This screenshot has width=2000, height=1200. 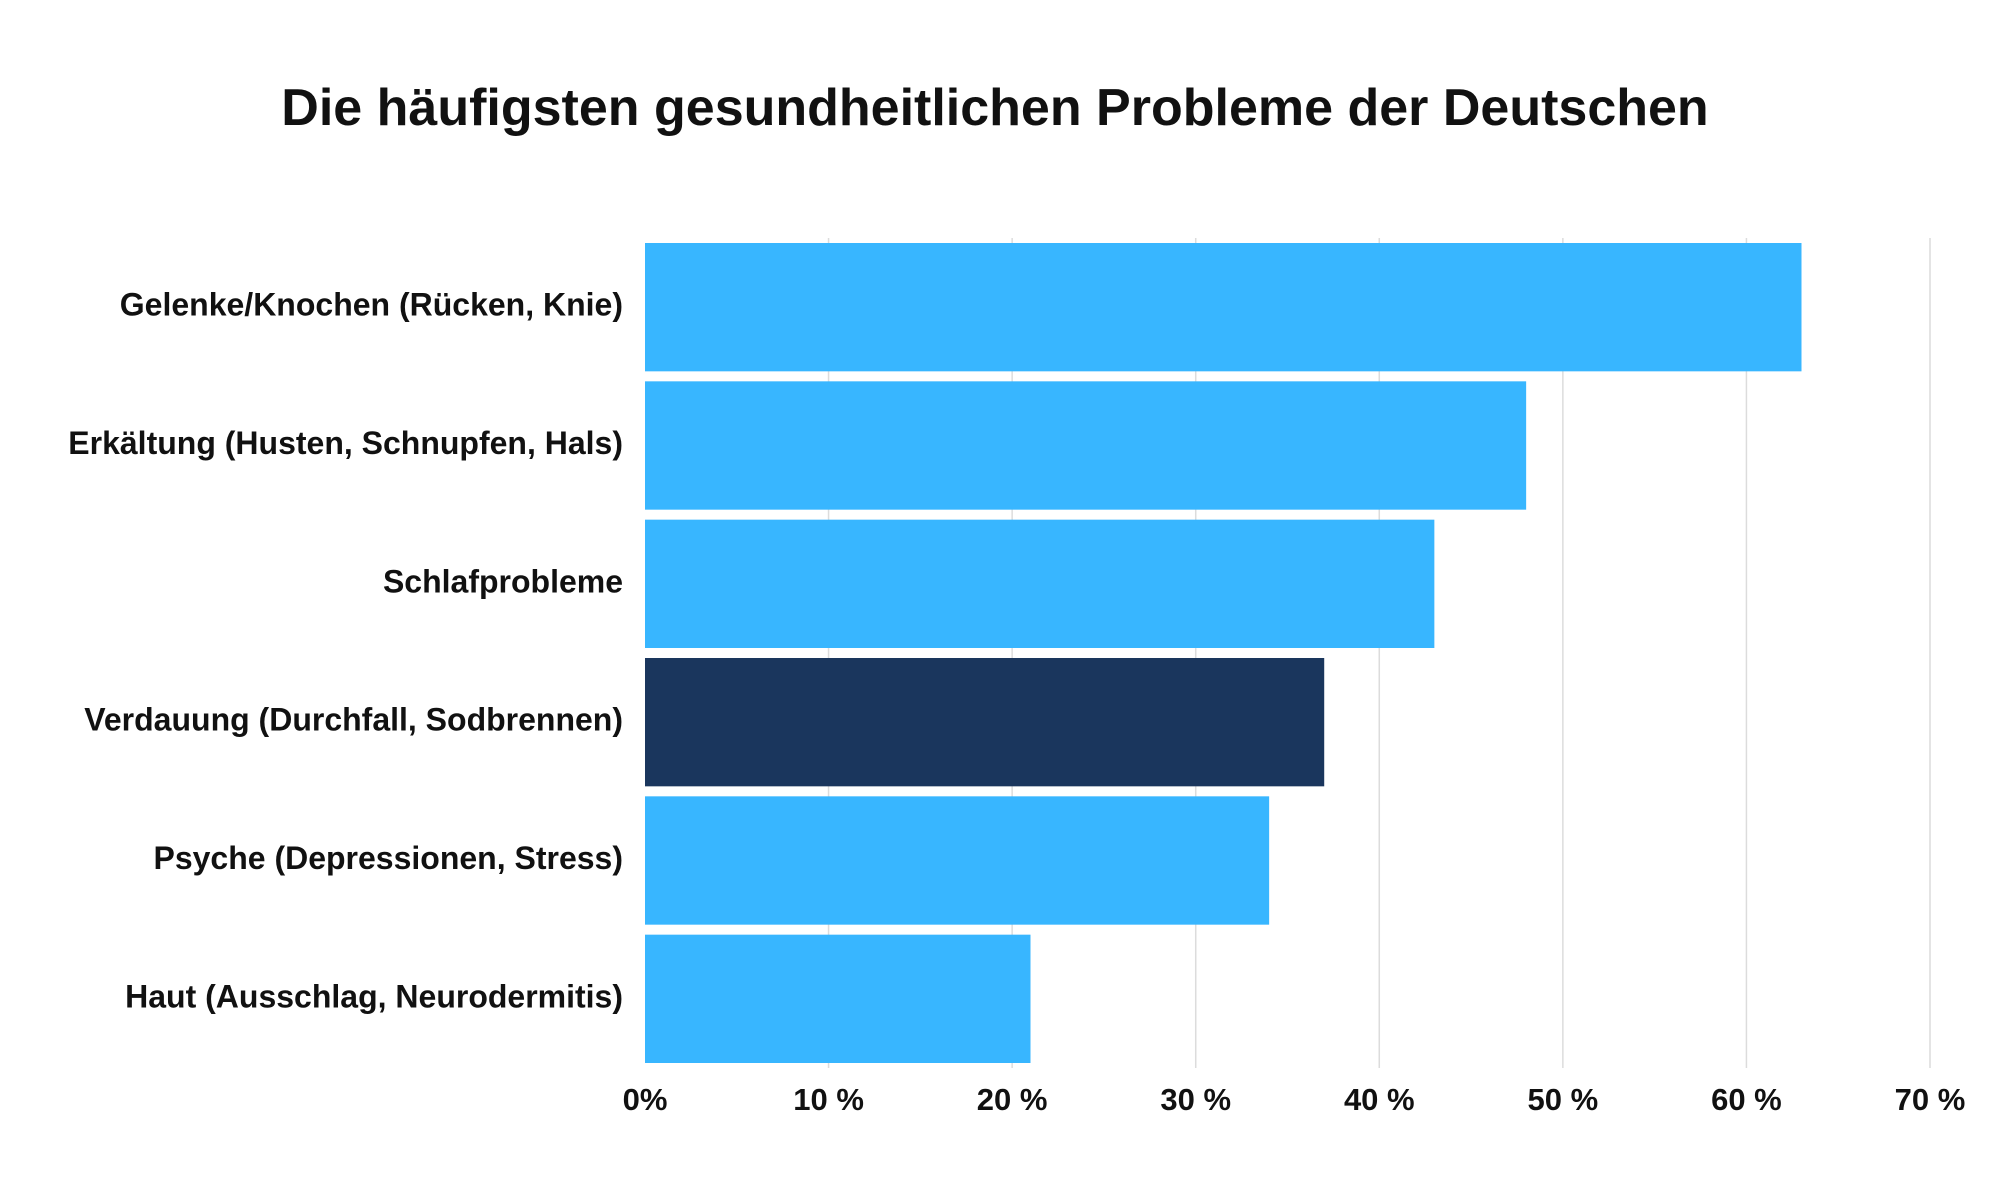 I want to click on category-label: Gelenke/Knochen (Rücken, Knie), so click(x=371, y=305).